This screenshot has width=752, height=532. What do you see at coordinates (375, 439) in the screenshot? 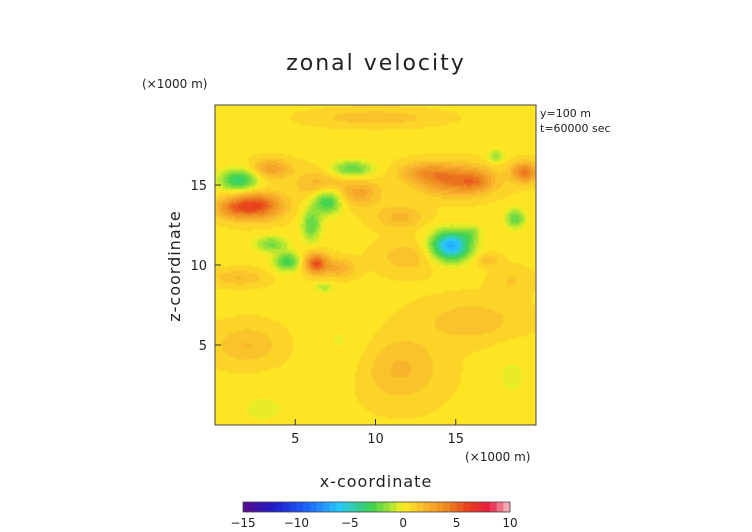
I see `x-tick-label: 10` at bounding box center [375, 439].